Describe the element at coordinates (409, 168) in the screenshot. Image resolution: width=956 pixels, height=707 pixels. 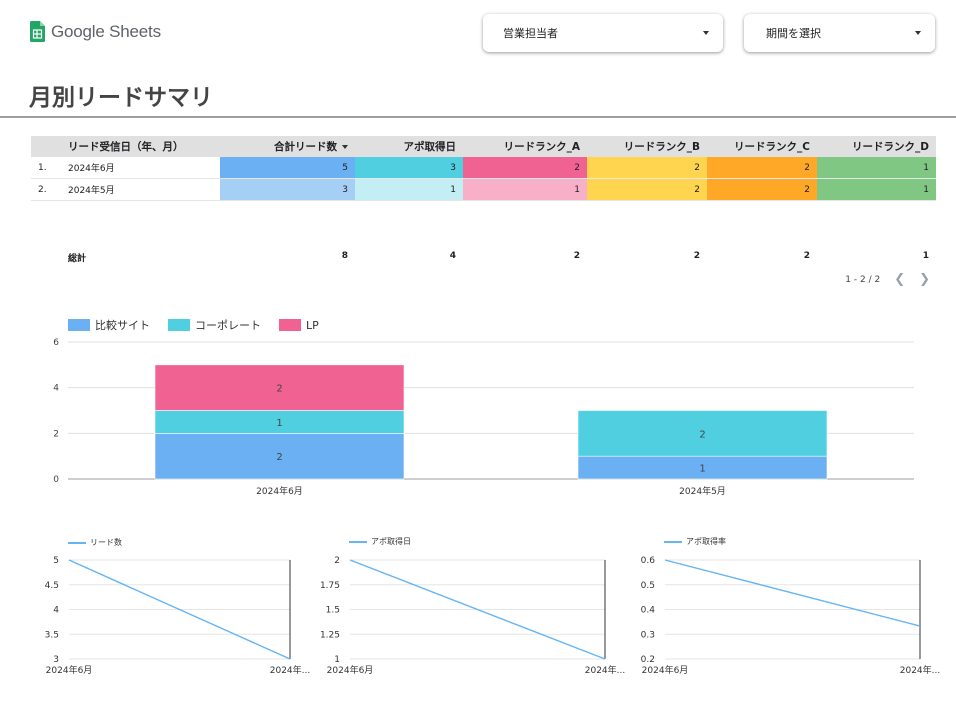
I see `cell-appointments: 3` at that location.